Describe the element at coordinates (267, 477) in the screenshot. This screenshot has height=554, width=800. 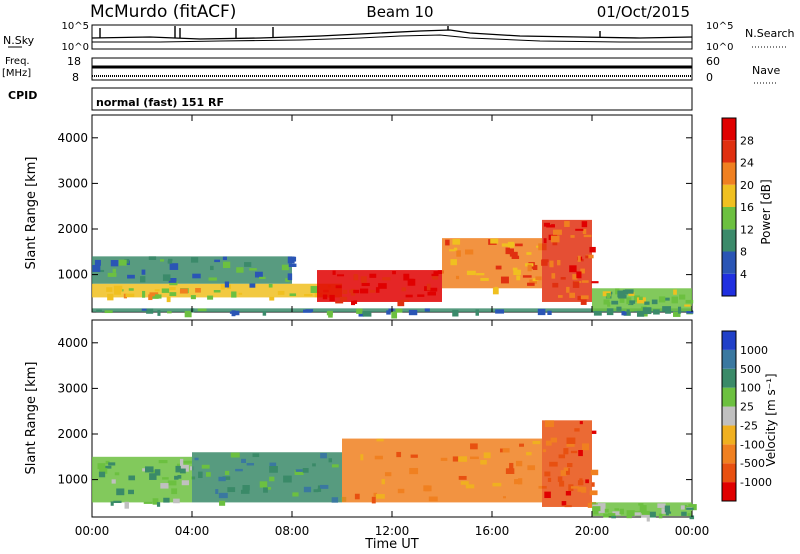
I see `data-band` at that location.